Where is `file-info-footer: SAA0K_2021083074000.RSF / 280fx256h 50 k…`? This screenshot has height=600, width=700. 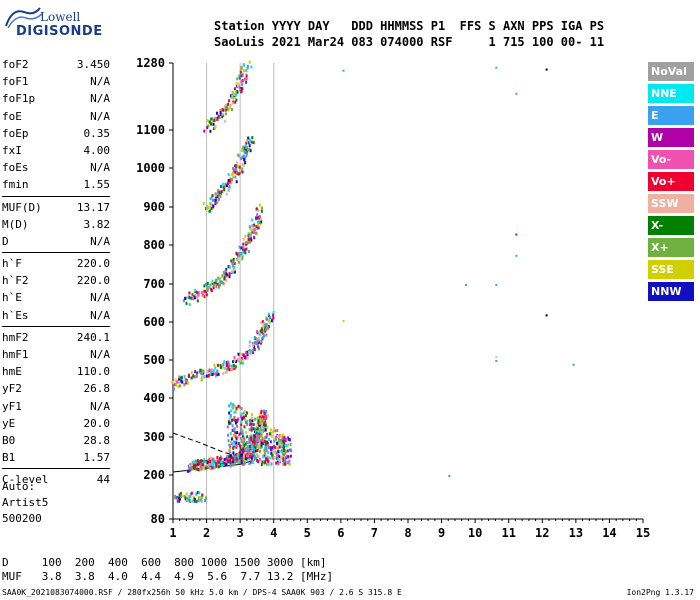
file-info-footer: SAA0K_2021083074000.RSF / 280fx256h 50 k… is located at coordinates (202, 592).